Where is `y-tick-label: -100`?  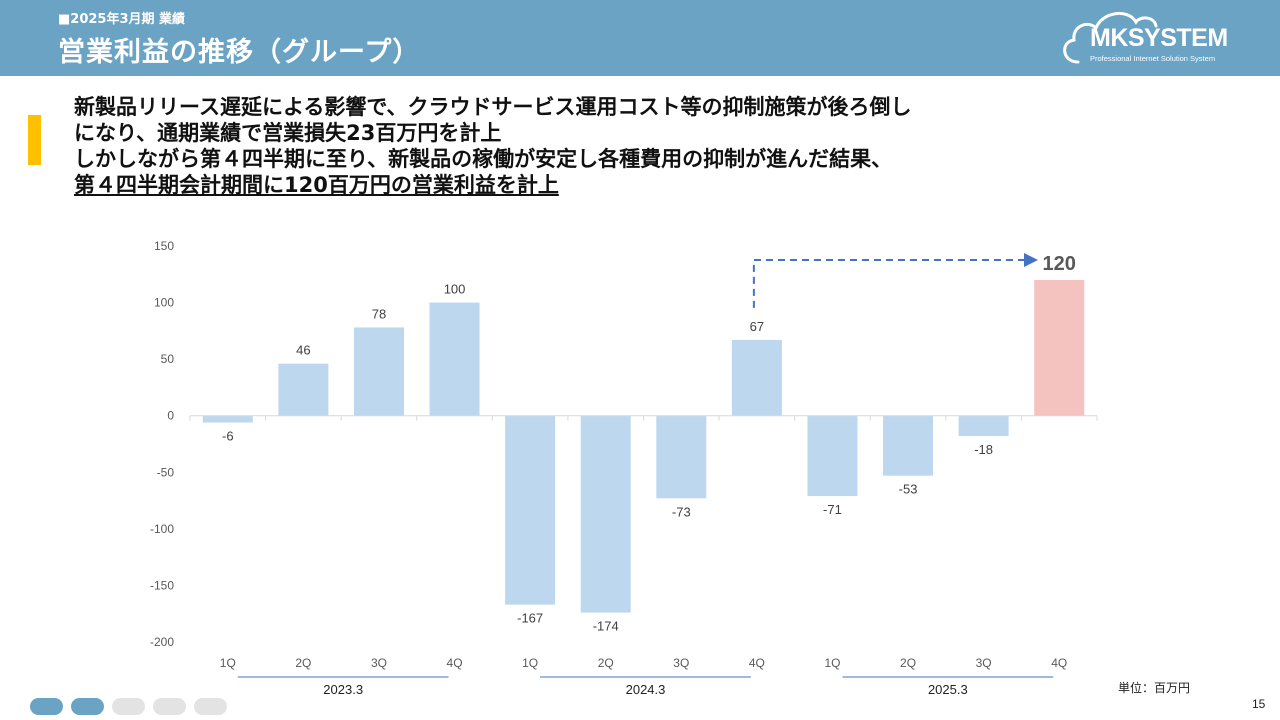
y-tick-label: -100 is located at coordinates (162, 529).